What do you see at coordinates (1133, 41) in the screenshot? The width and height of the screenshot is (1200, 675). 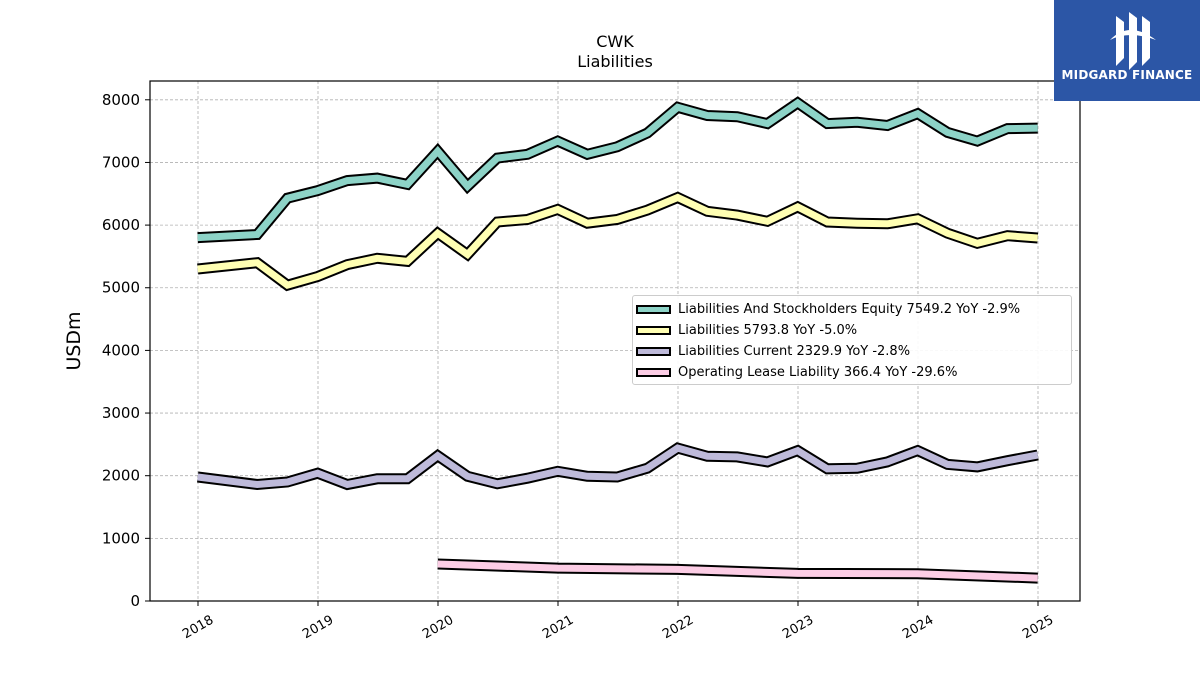 I see `midgard-logo-icon` at bounding box center [1133, 41].